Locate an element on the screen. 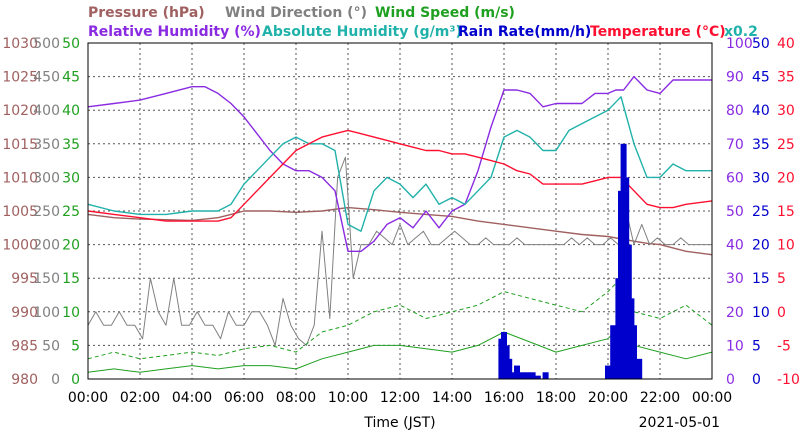 This screenshot has height=434, width=800. tick-pressure: 1025 is located at coordinates (20, 78).